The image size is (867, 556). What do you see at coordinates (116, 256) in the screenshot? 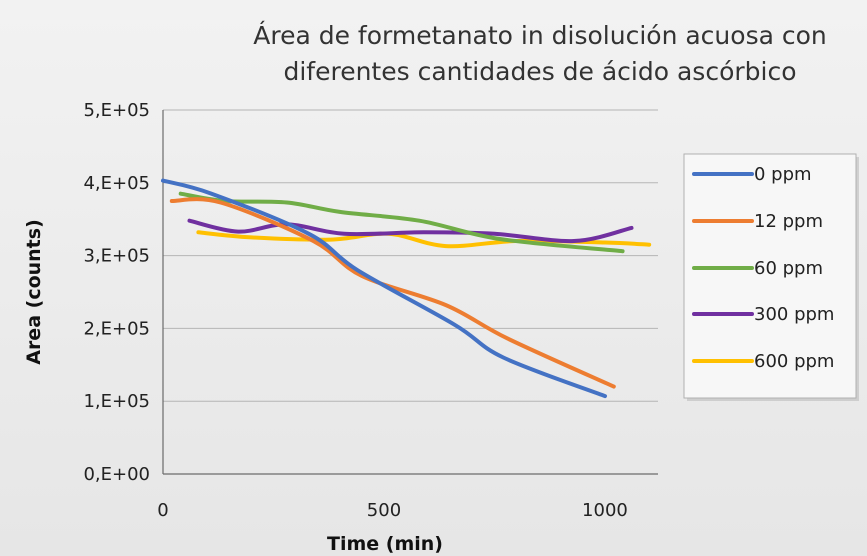
I see `y-tick-label: 3,E+05` at bounding box center [116, 256].